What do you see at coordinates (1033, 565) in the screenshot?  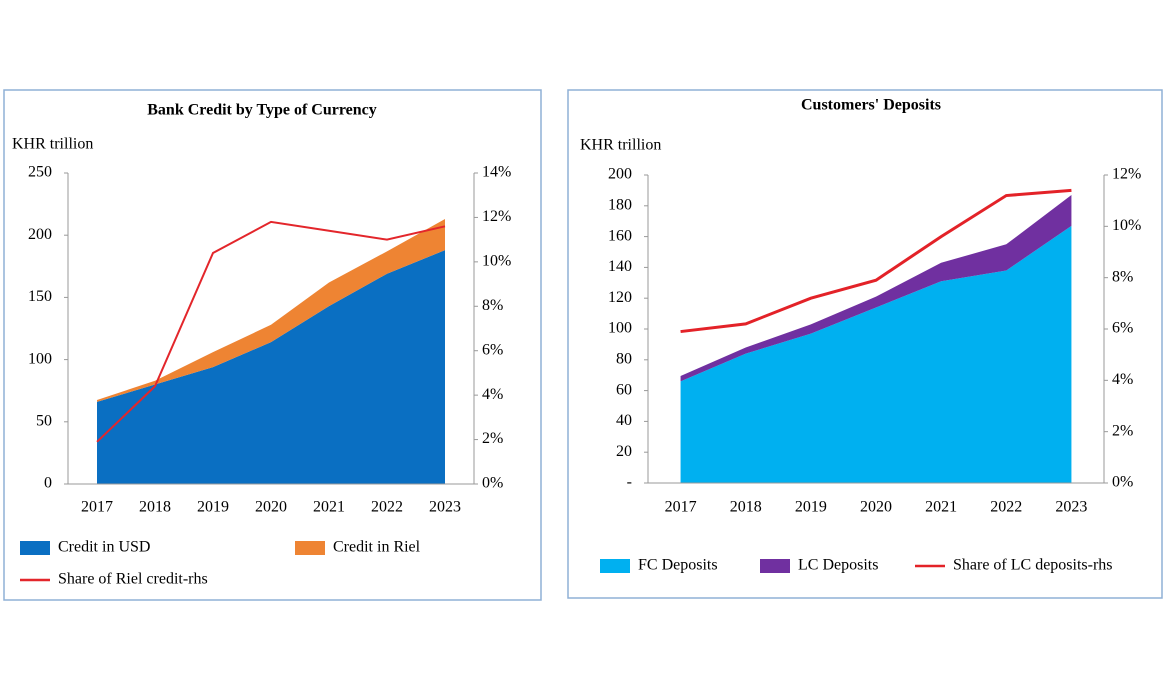 I see `legend-label: Share of LC deposits-rhs` at bounding box center [1033, 565].